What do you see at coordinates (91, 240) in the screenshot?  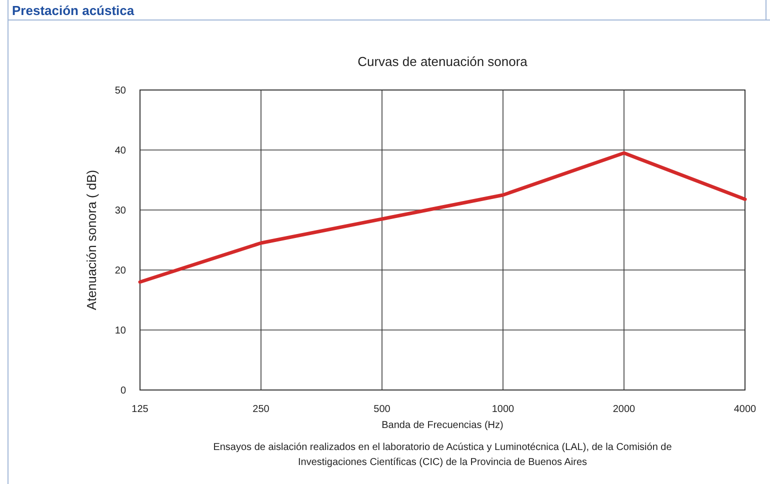 I see `y-axis-title: Atenuación sonora ( dB)` at bounding box center [91, 240].